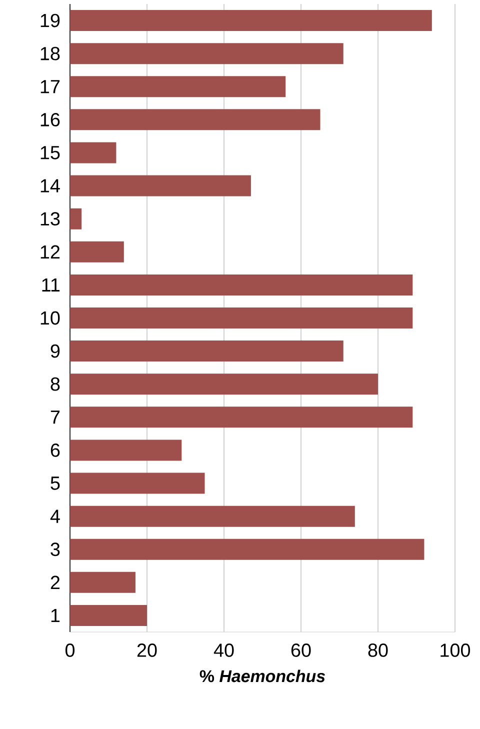  Describe the element at coordinates (50, 219) in the screenshot. I see `y-tick-label: 13` at that location.